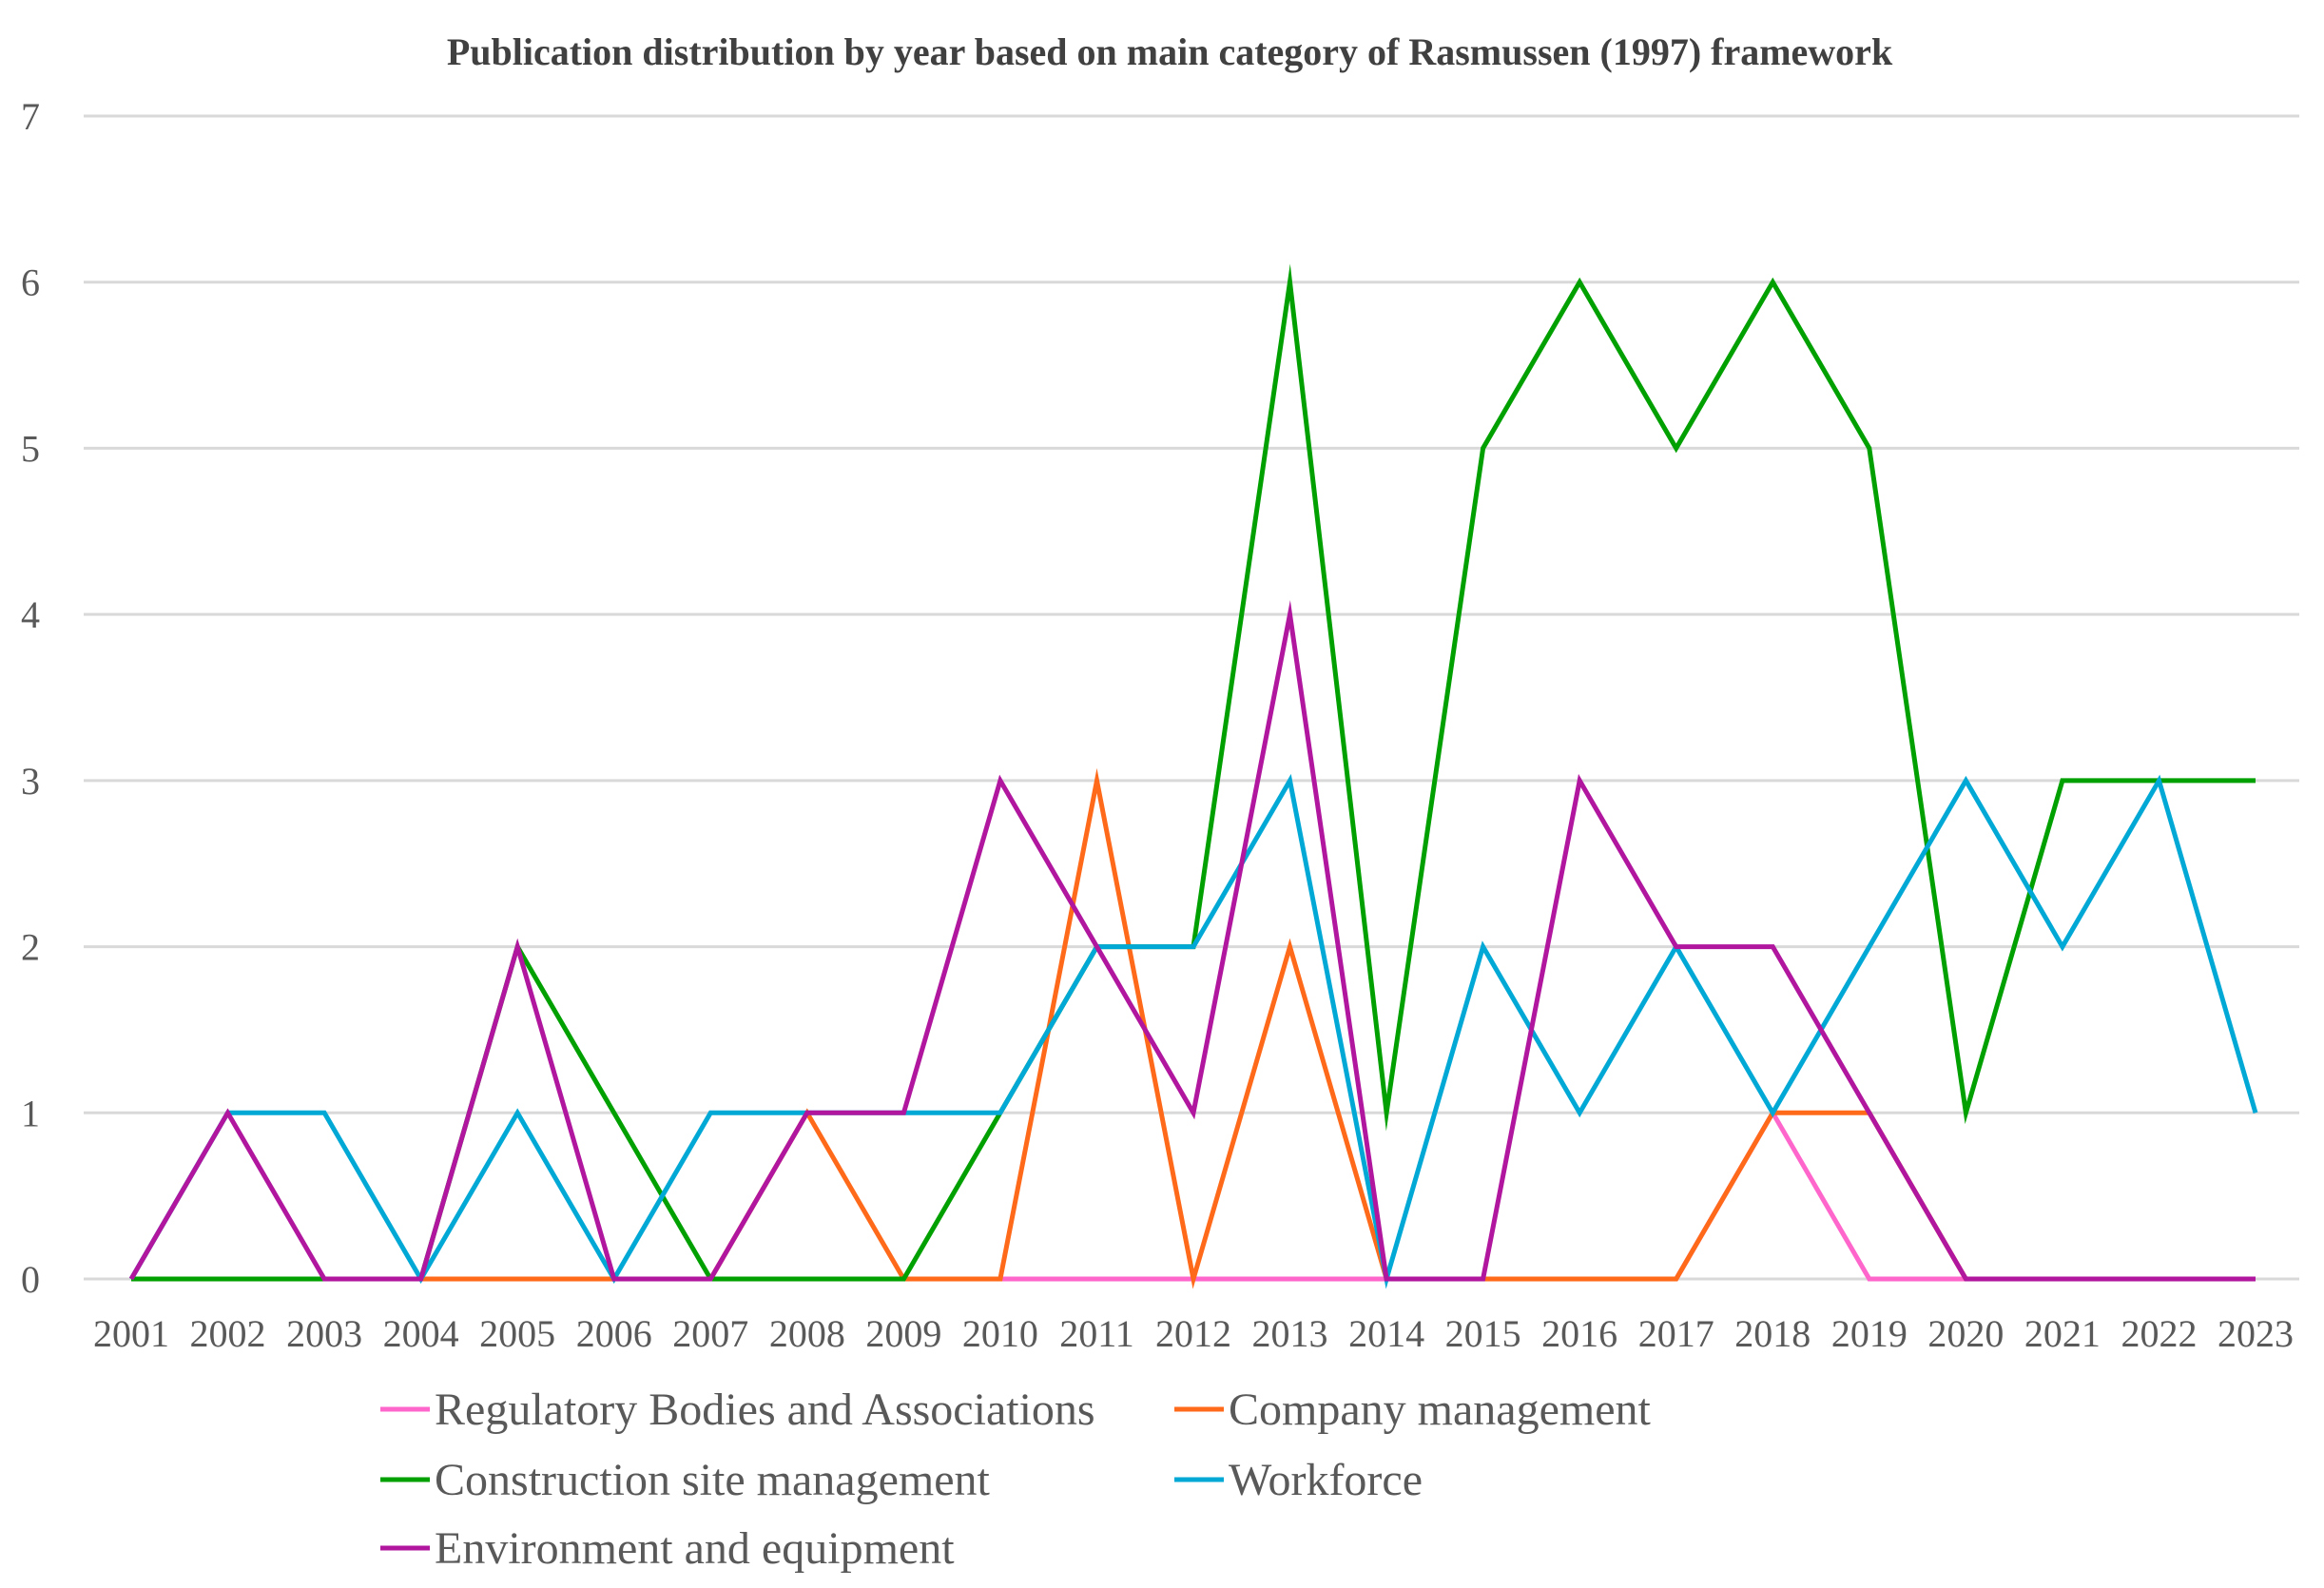  I want to click on y-tick-label: 0, so click(30, 1279).